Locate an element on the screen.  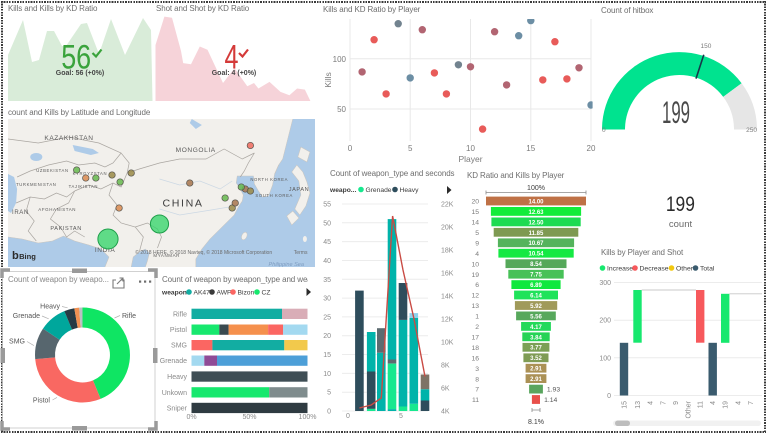
svg-text: 30 is located at coordinates (327, 299).